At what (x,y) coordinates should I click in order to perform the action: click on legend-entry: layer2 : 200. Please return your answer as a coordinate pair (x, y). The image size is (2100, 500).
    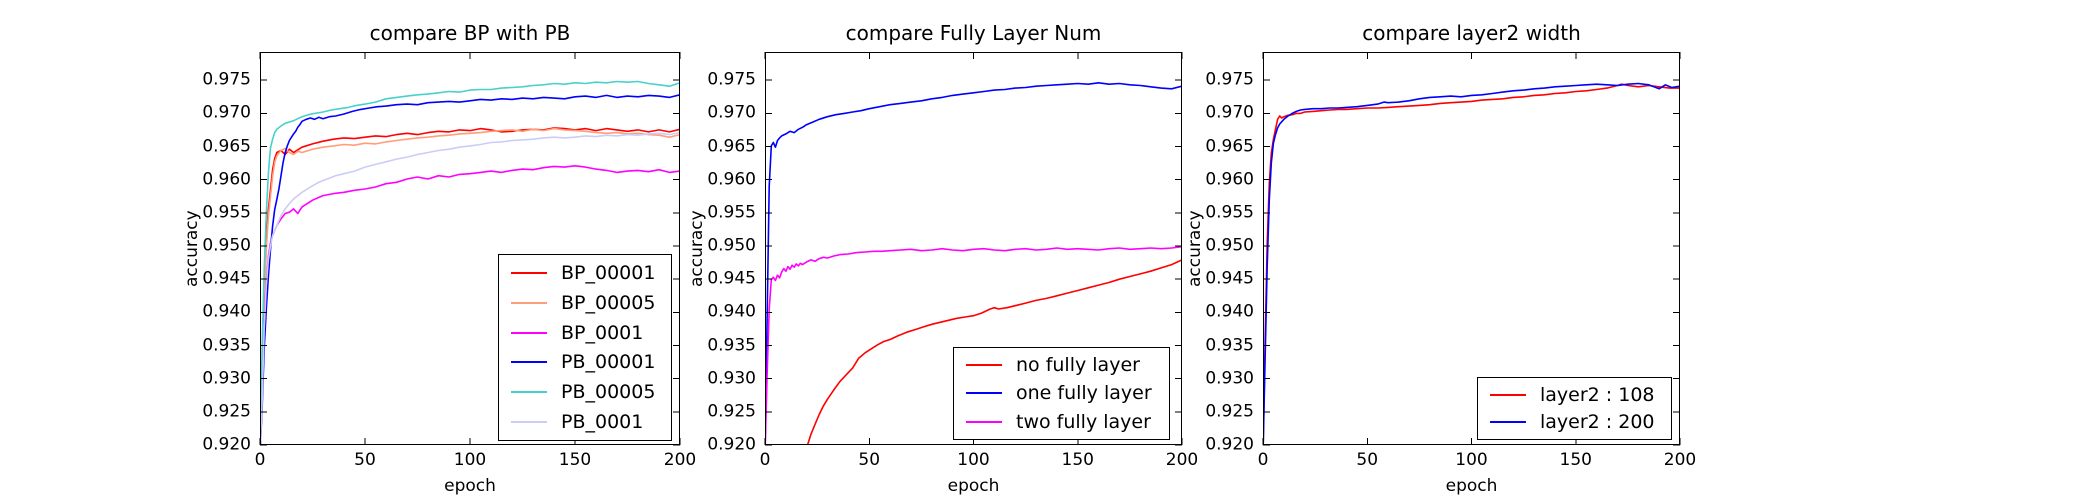
    Looking at the image, I should click on (1575, 422).